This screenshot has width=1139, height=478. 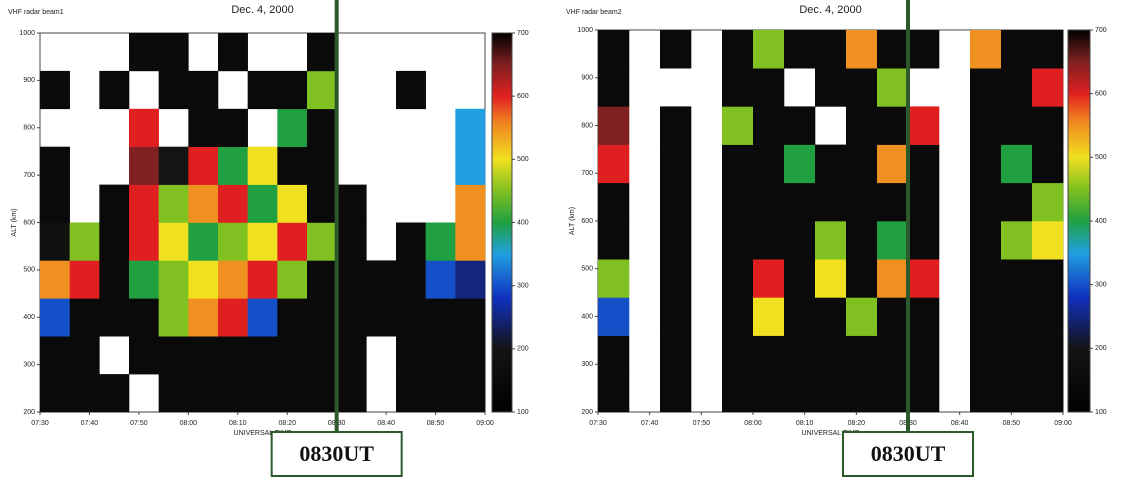 I want to click on colorbar-tick-label: 700, so click(x=1101, y=30).